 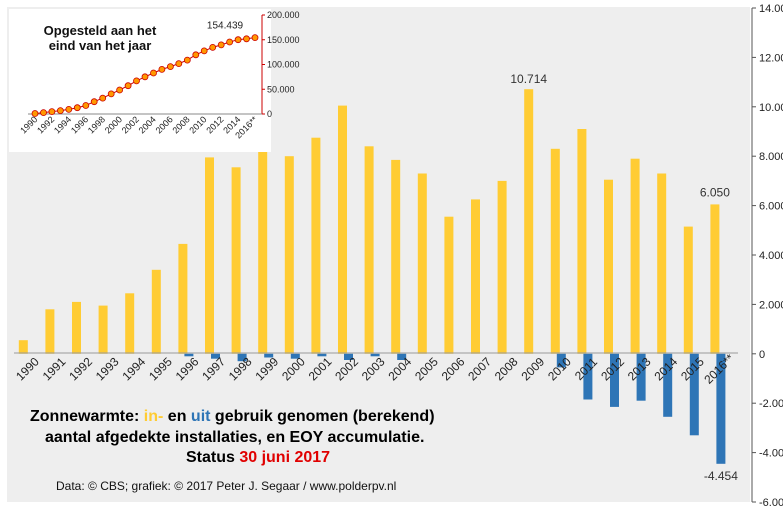 What do you see at coordinates (694, 394) in the screenshot?
I see `bar-uit-2015` at bounding box center [694, 394].